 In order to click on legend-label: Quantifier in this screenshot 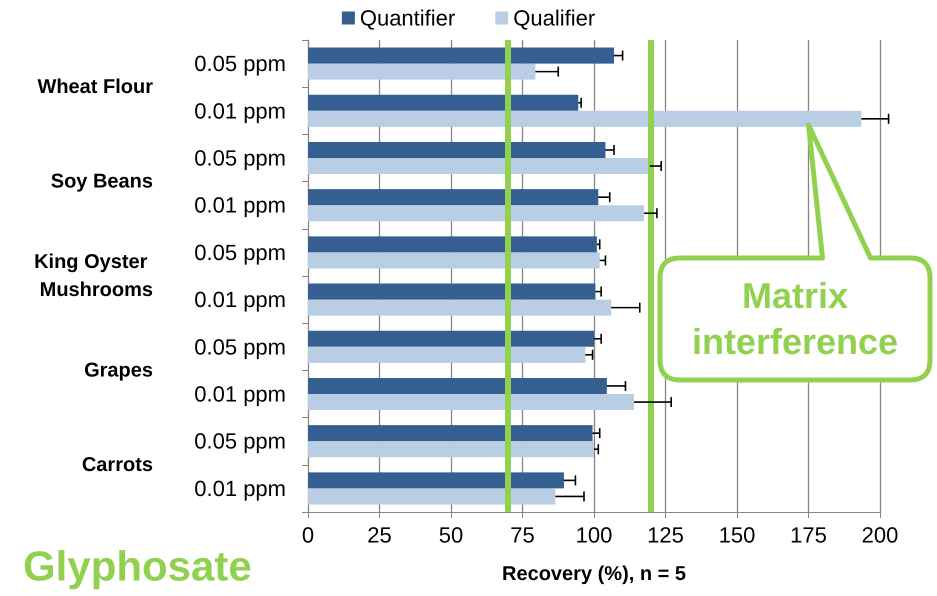, I will do `click(408, 18)`.